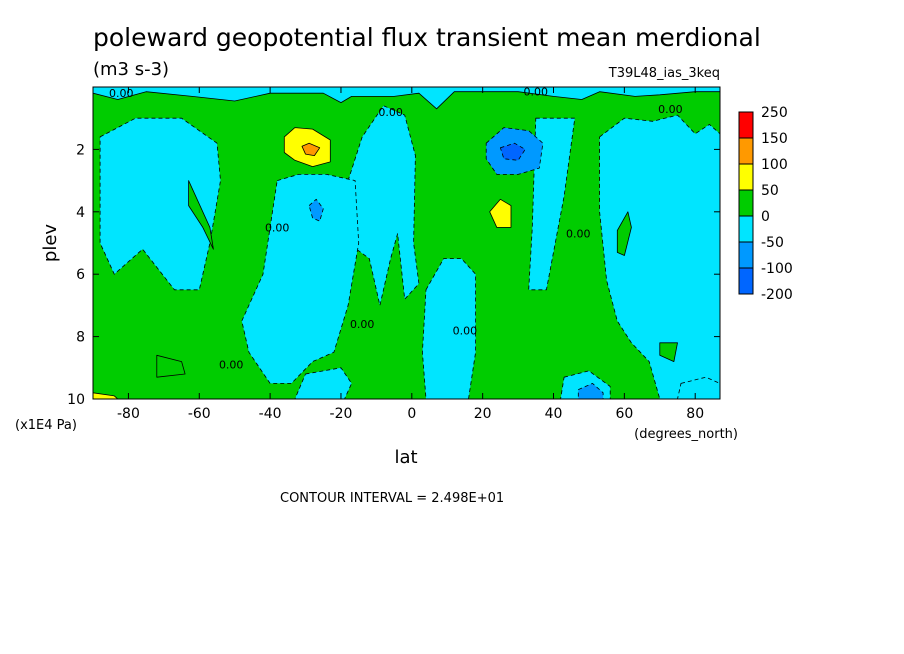 The image size is (904, 654). Describe the element at coordinates (80, 275) in the screenshot. I see `y-tick-label: 6` at that location.